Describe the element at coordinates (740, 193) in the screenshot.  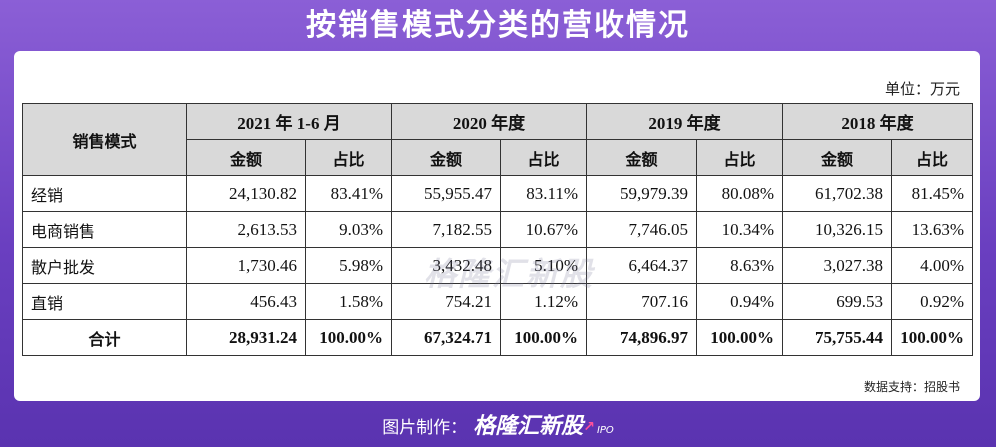
I see `cell-share: 80.08%` at that location.